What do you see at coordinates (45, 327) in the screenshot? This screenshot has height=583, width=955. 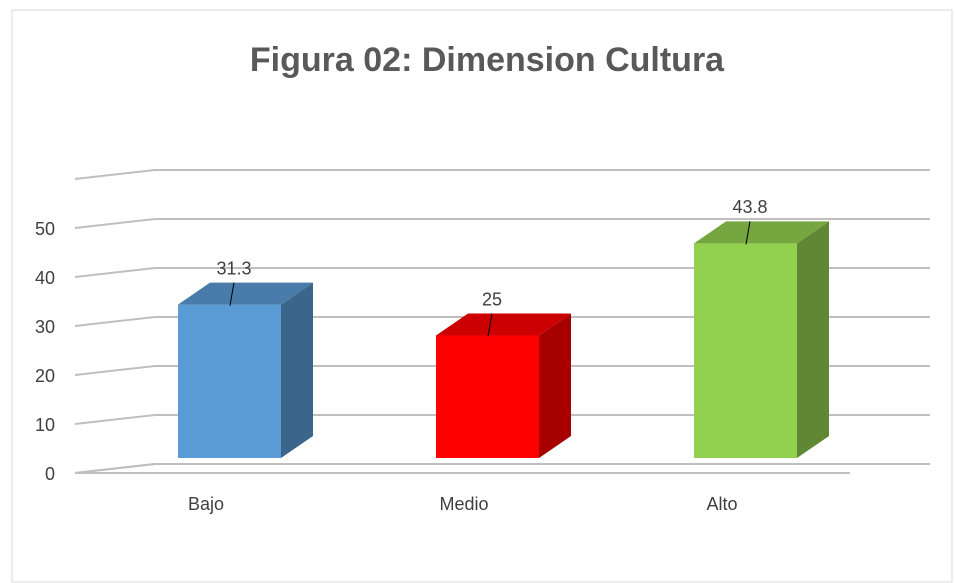 I see `y-tick-label: 30` at bounding box center [45, 327].